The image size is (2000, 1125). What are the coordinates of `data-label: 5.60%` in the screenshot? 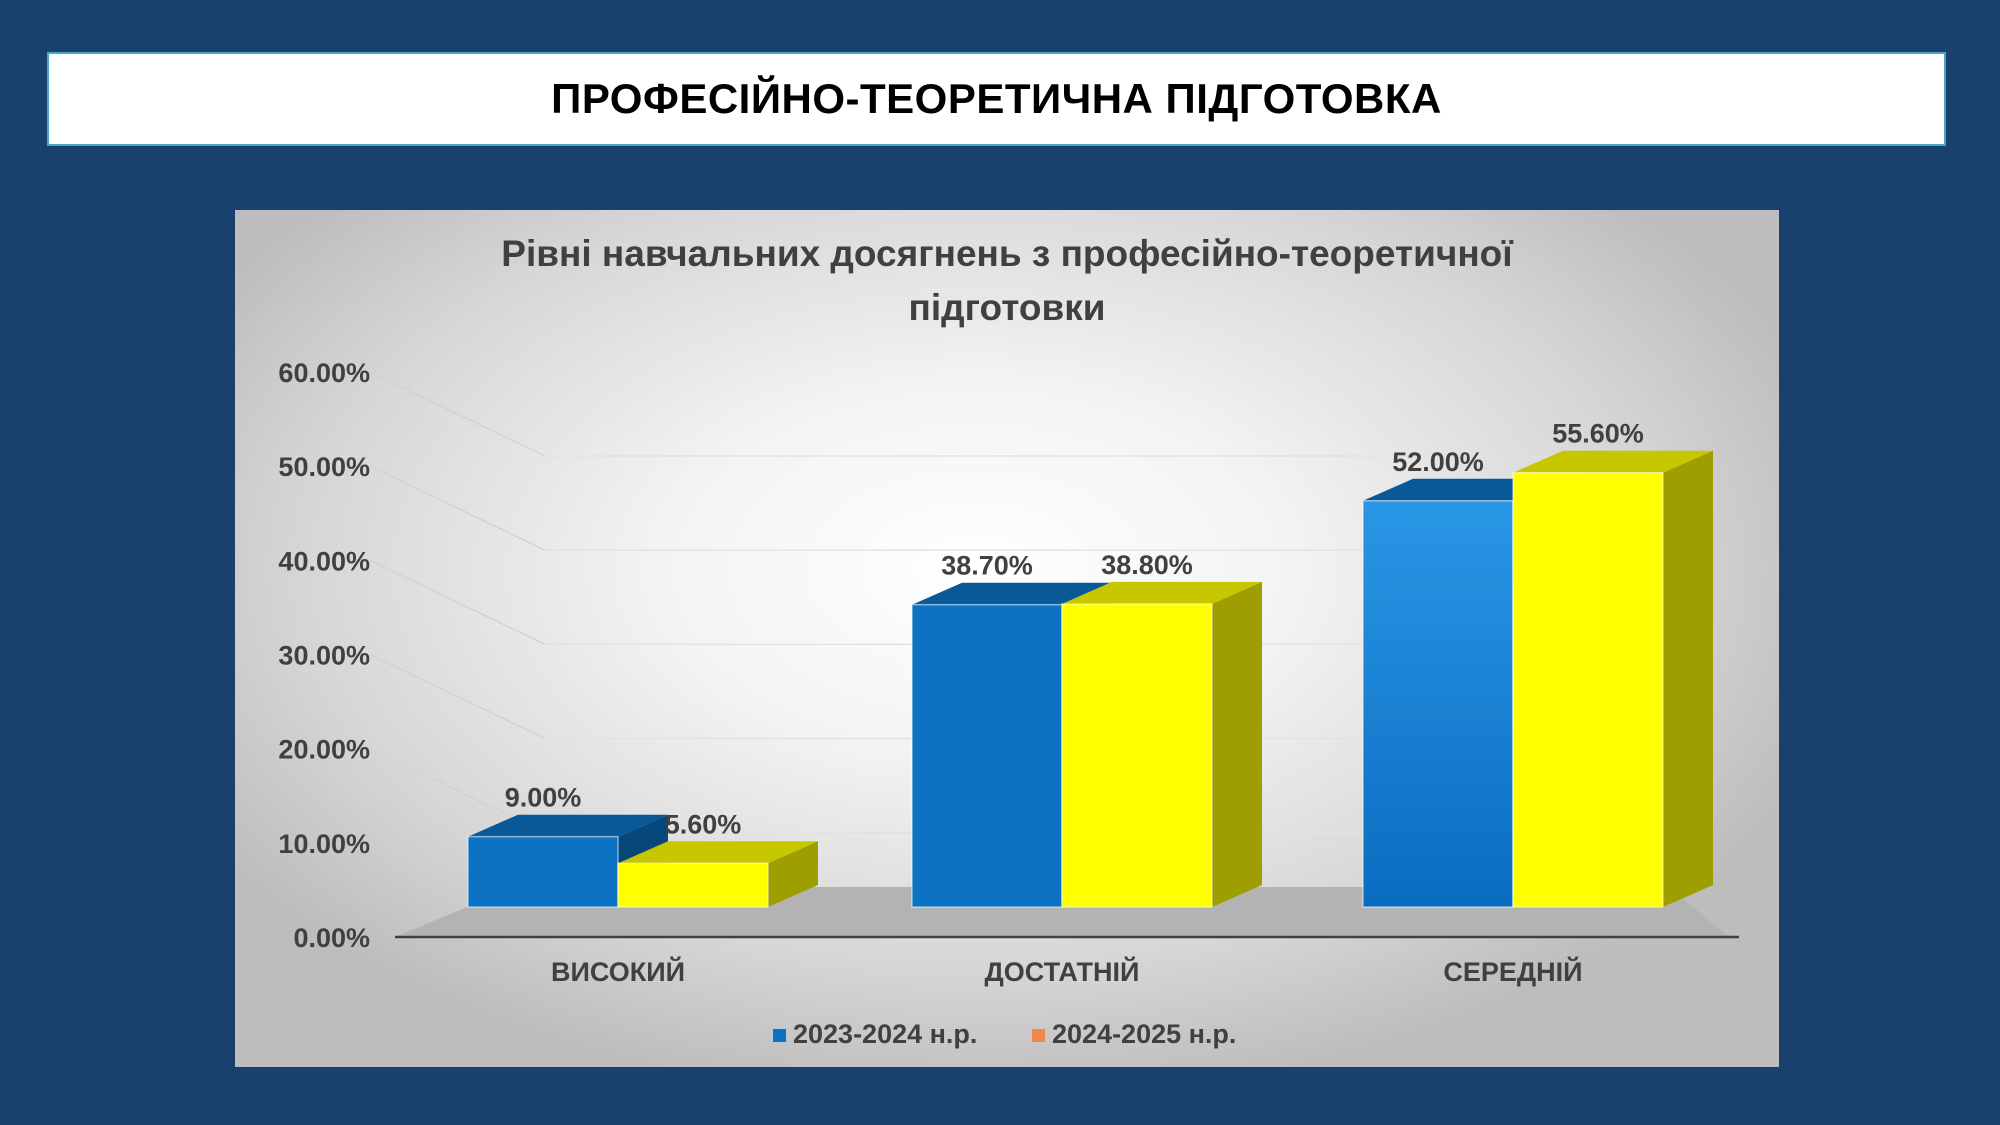 It's located at (703, 824).